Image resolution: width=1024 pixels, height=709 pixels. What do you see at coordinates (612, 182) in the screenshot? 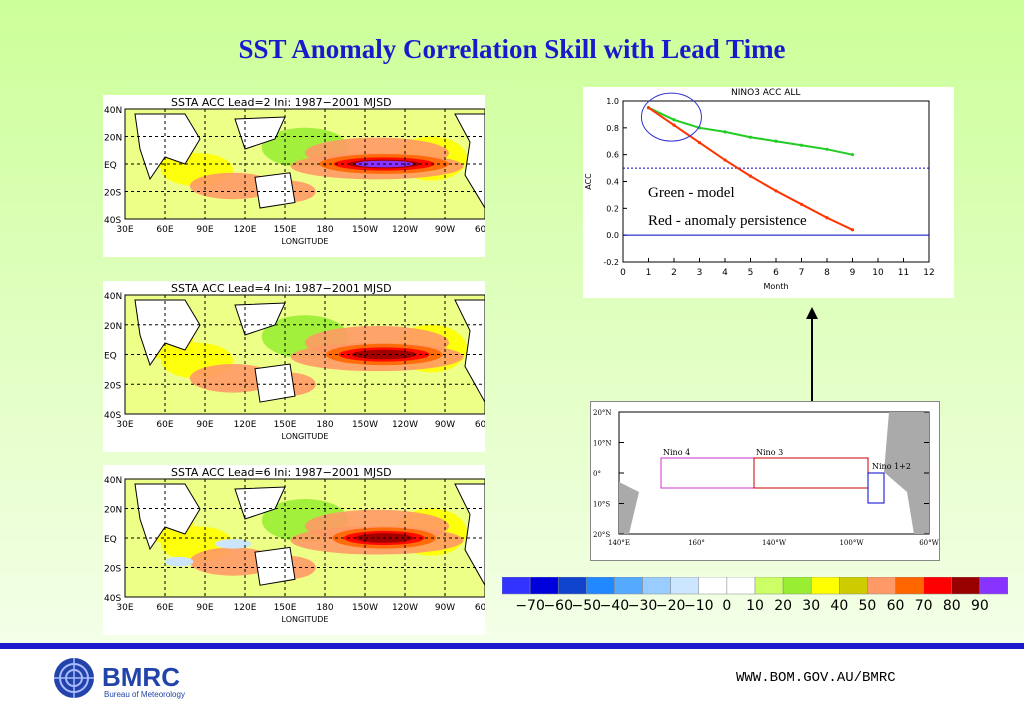
I see `y-tick-label: 0.4` at bounding box center [612, 182].